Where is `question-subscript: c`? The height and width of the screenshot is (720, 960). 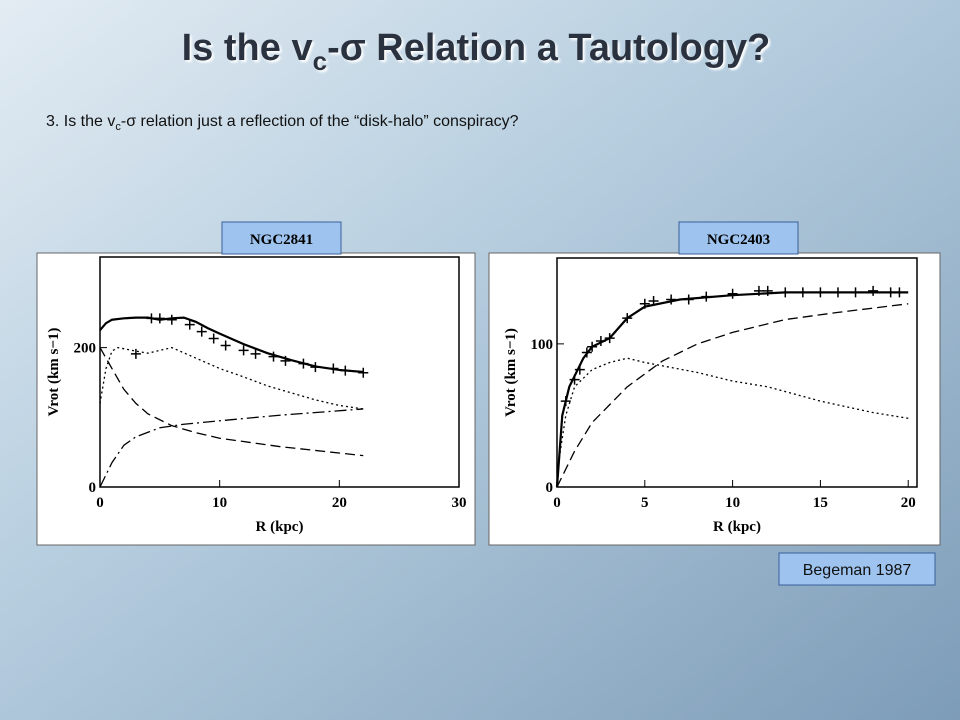
question-subscript: c is located at coordinates (118, 127).